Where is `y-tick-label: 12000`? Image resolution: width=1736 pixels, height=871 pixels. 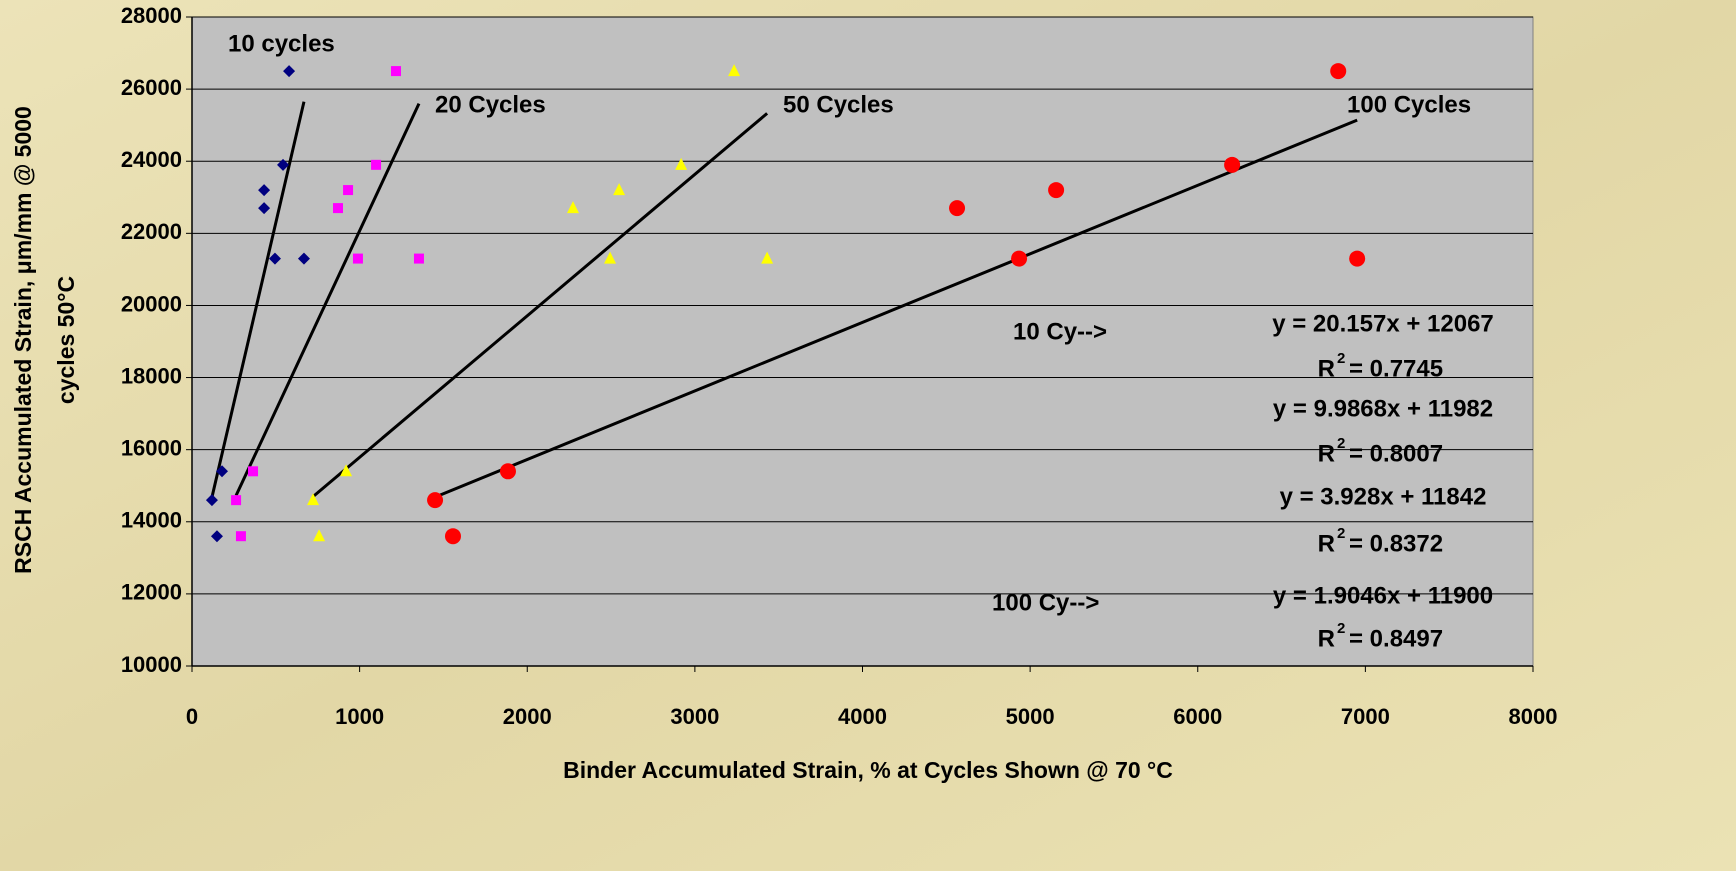 y-tick-label: 12000 is located at coordinates (151, 592).